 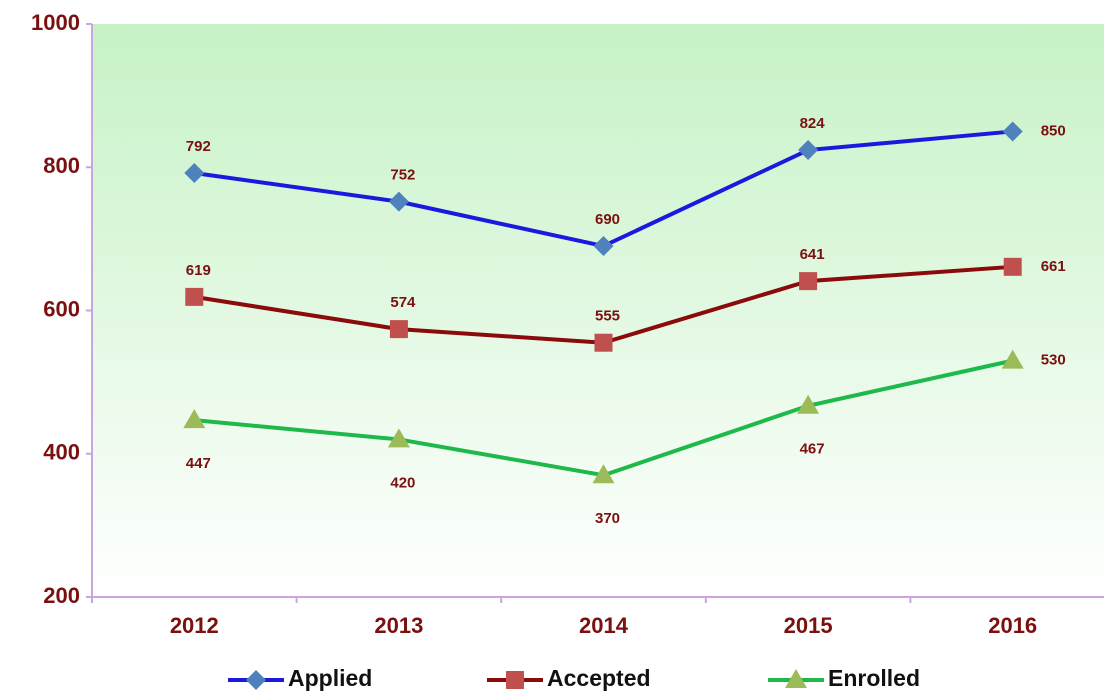 I want to click on x-tick-label: 2015, so click(x=808, y=625).